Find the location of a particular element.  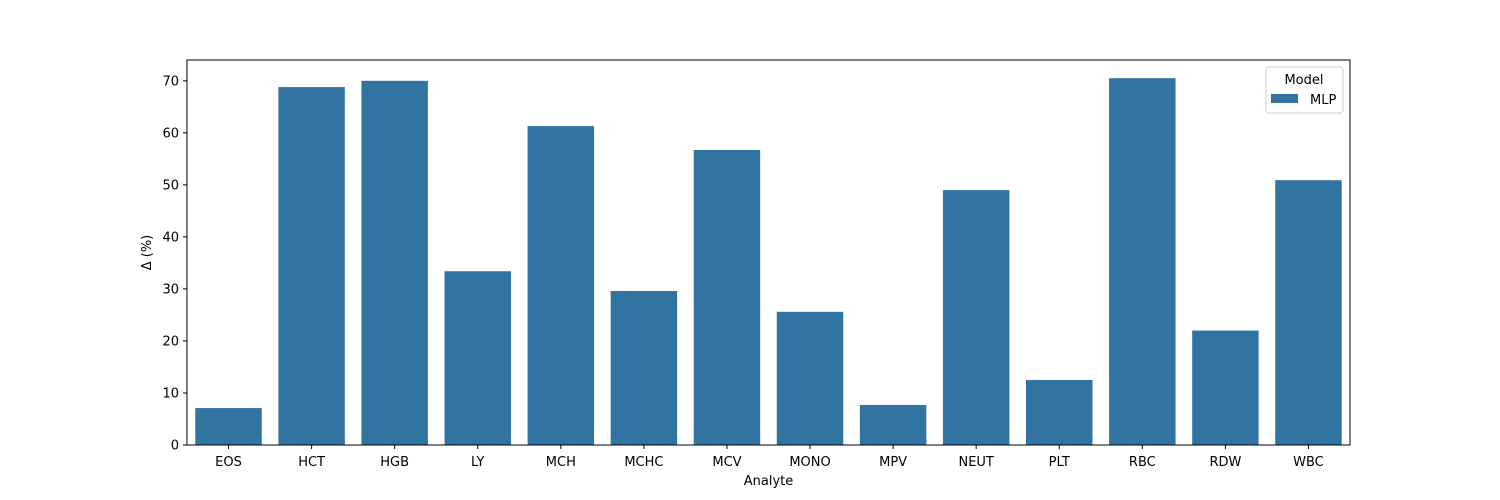

bar-hgb is located at coordinates (394, 262).